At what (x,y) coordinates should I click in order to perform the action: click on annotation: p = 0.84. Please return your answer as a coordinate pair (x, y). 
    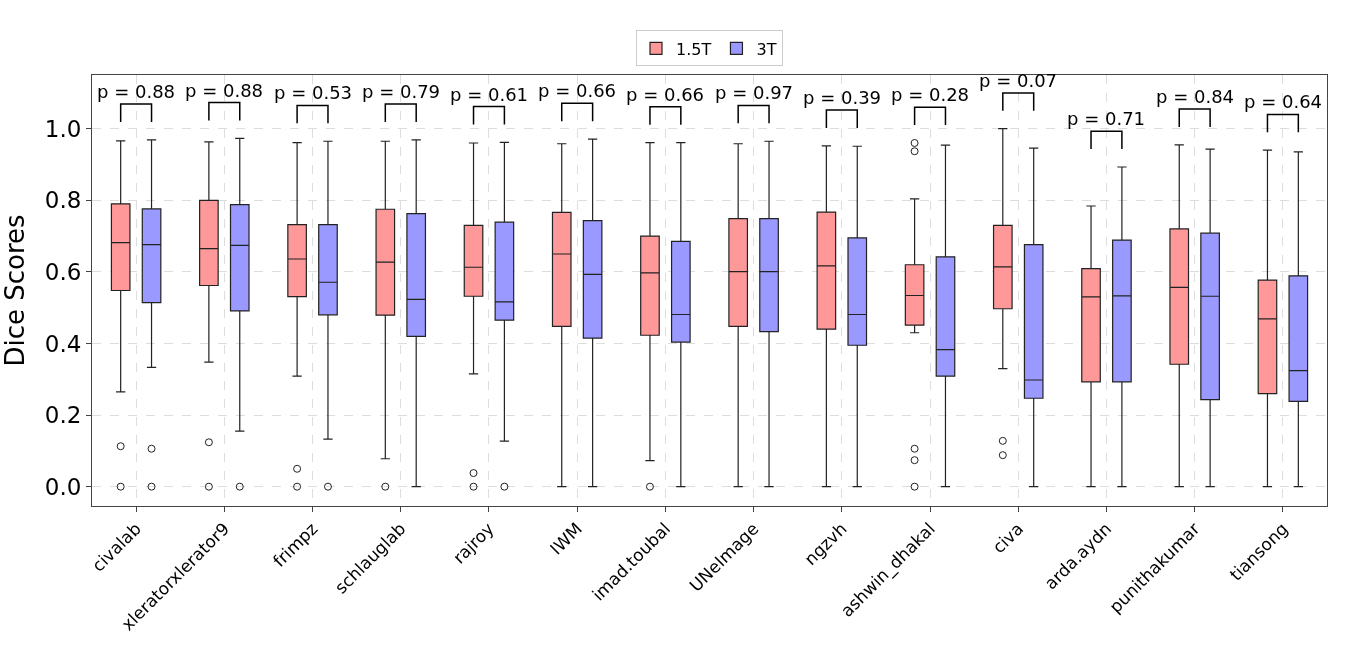
    Looking at the image, I should click on (1195, 96).